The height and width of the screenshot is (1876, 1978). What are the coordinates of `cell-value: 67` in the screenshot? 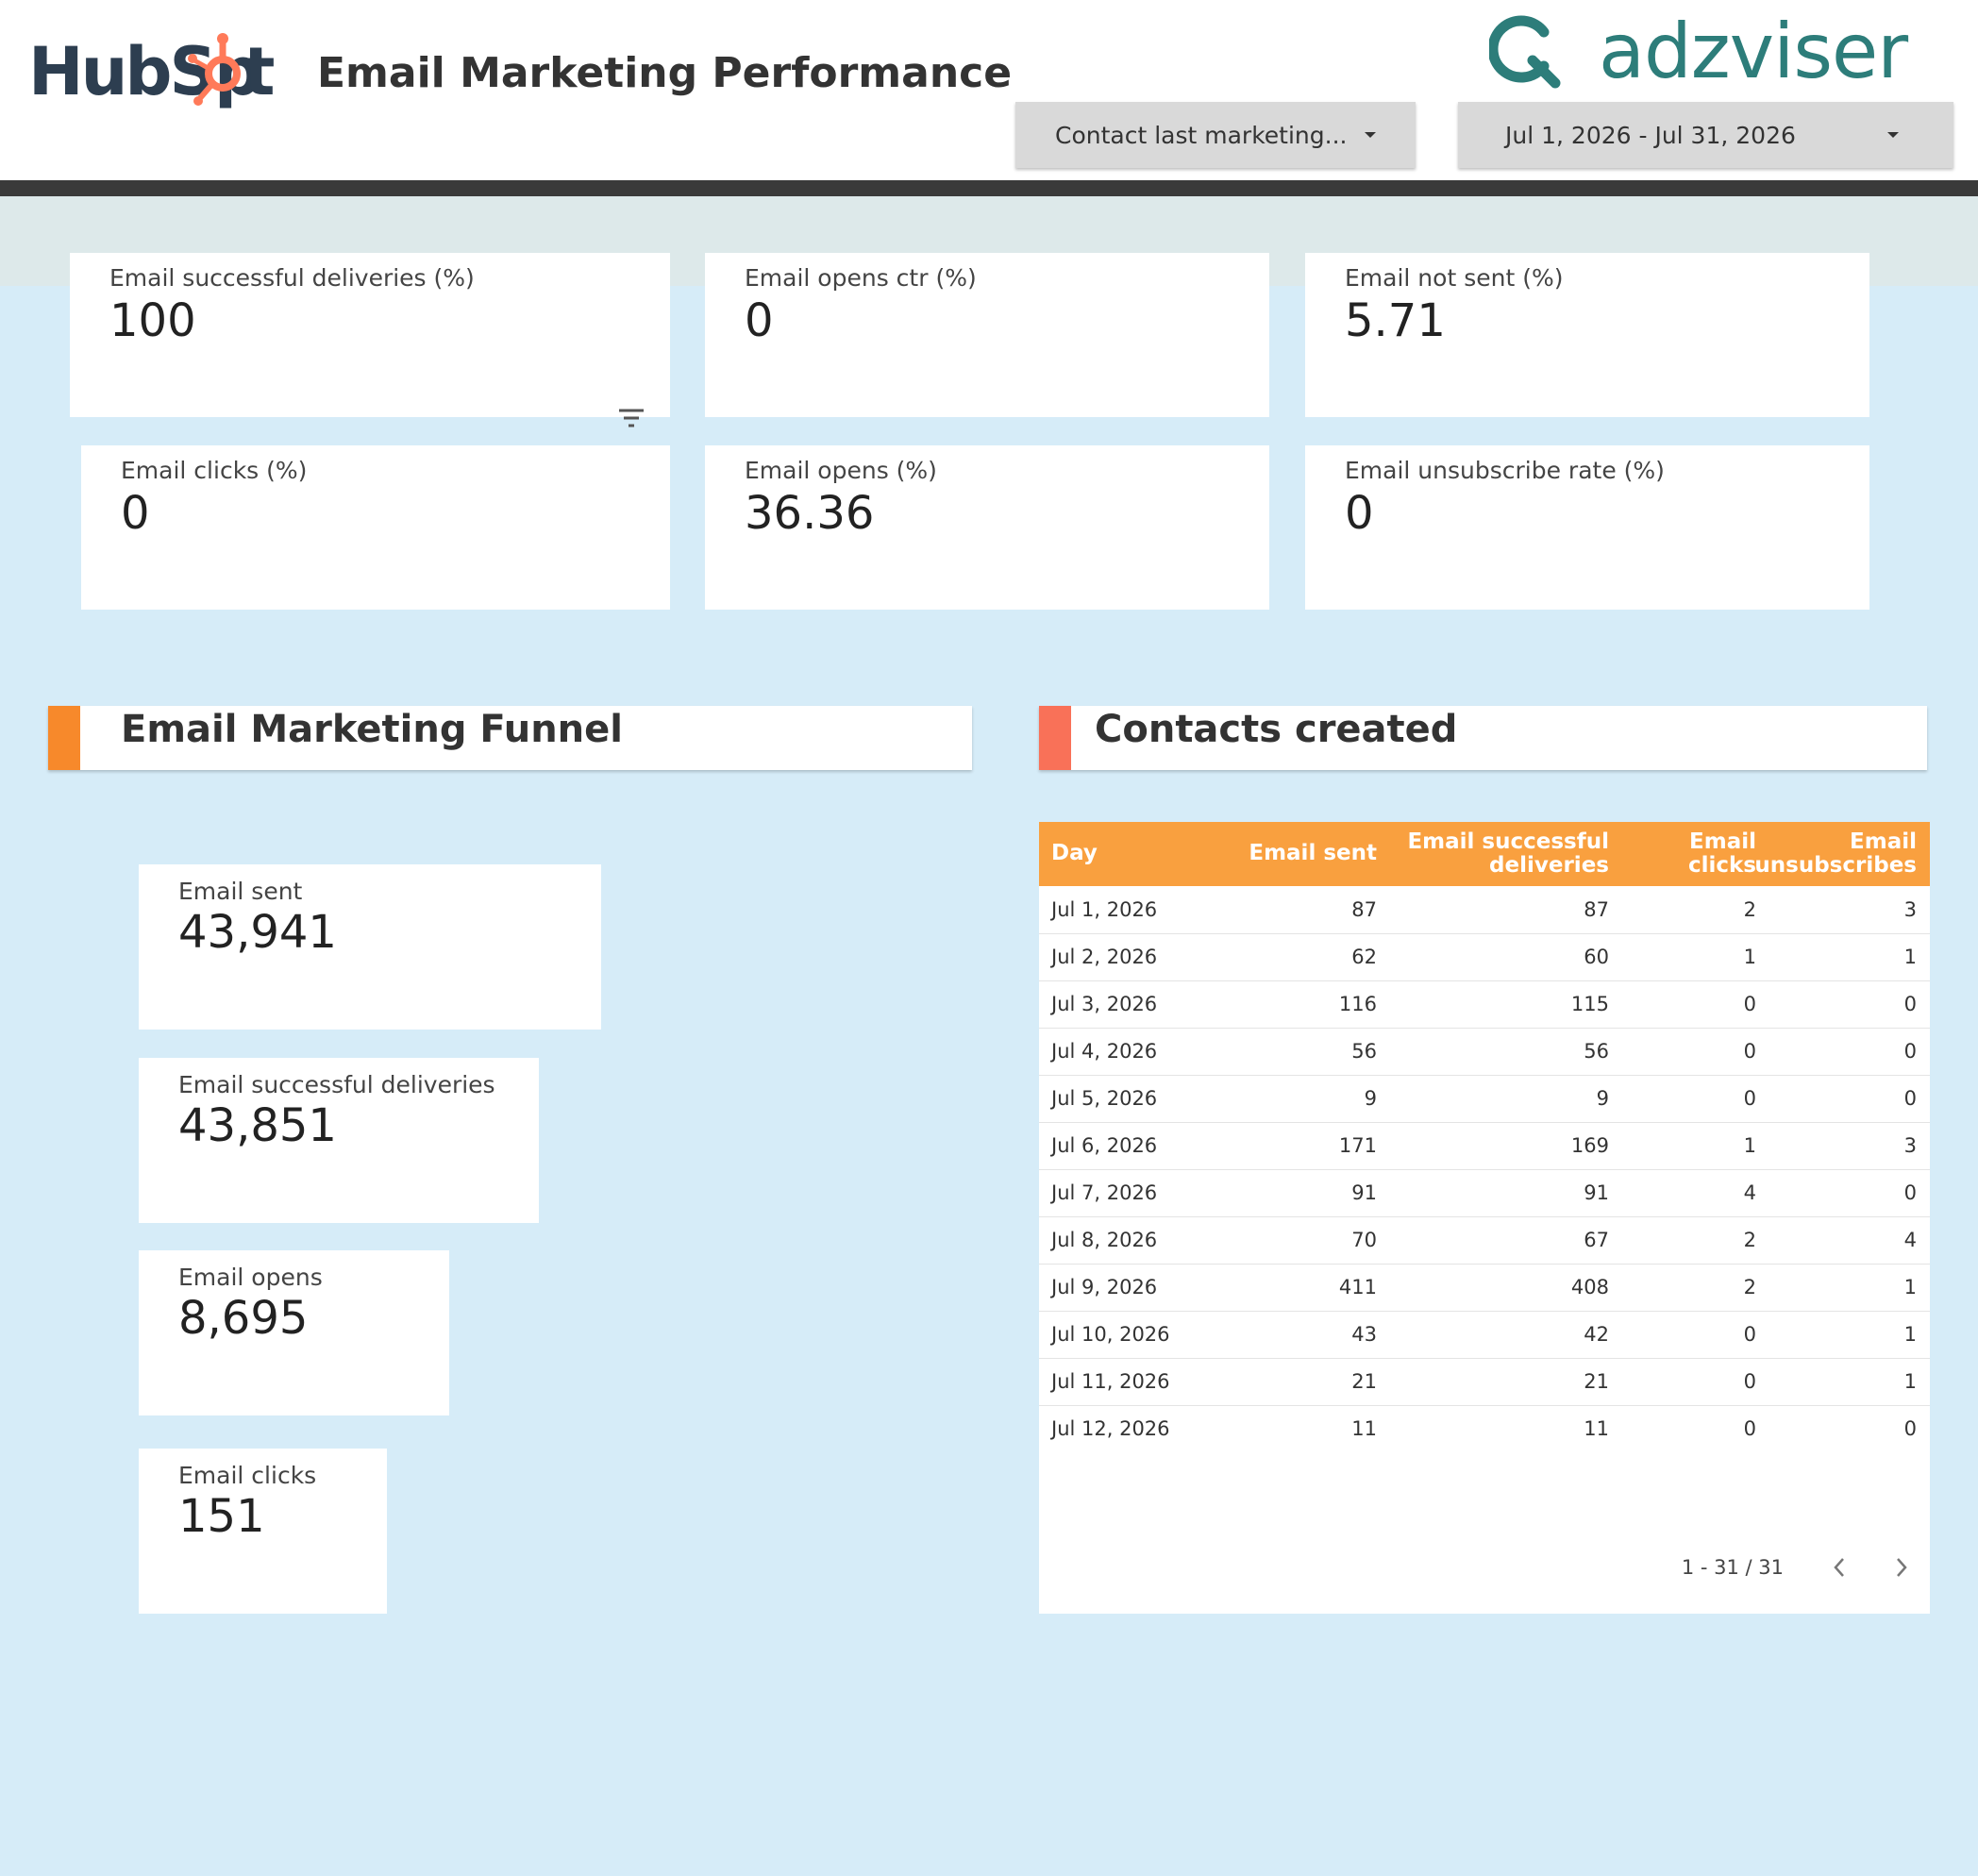 It's located at (1596, 1240).